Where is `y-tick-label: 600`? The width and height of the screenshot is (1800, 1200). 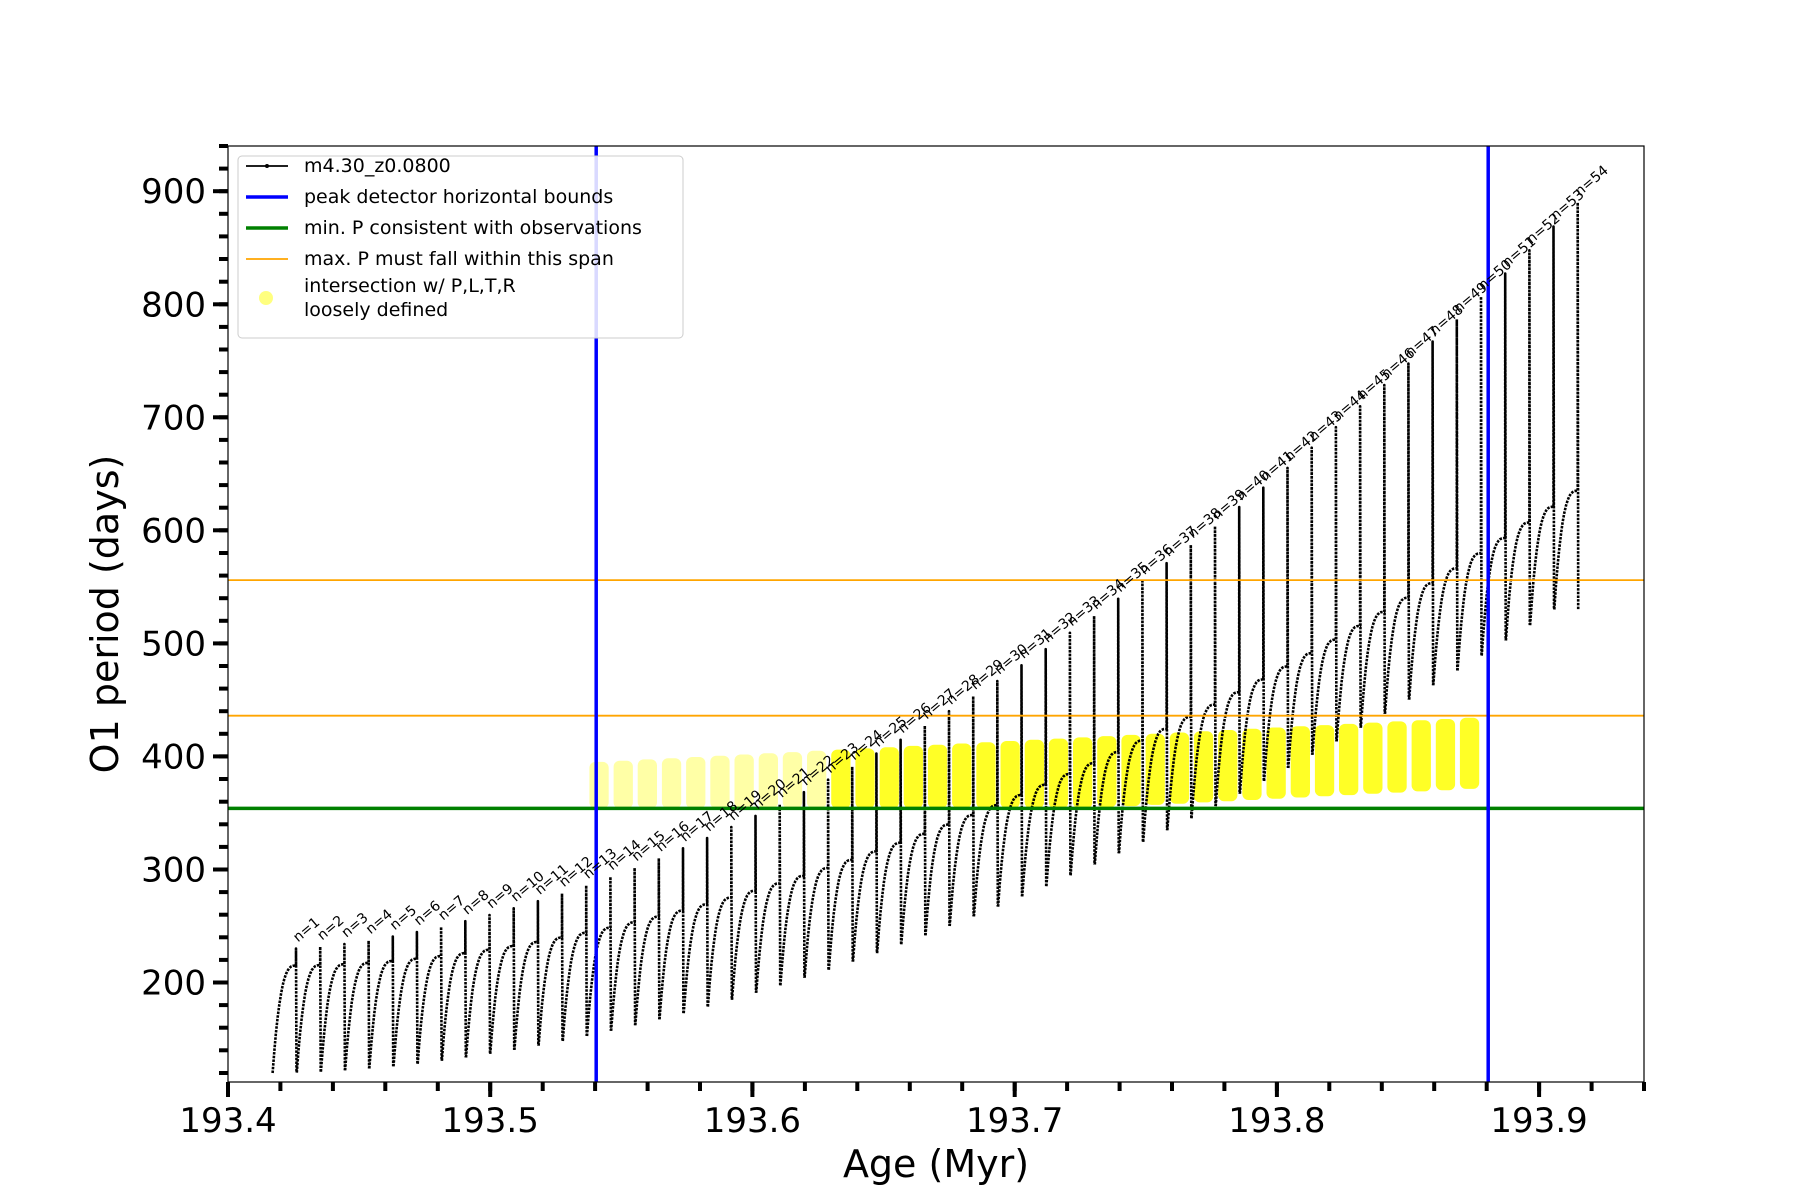
y-tick-label: 600 is located at coordinates (173, 531).